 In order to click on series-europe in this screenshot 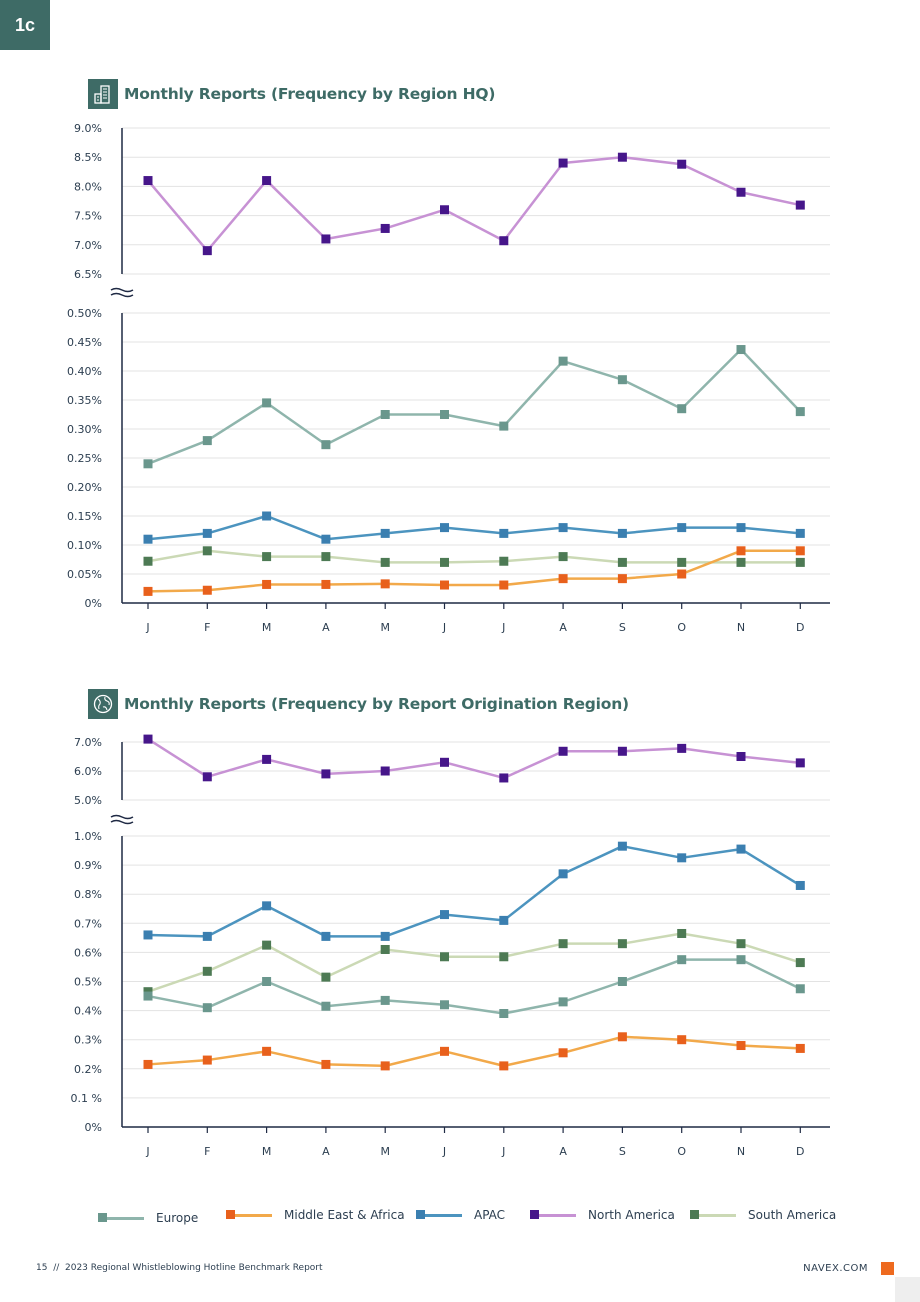, I will do `click(474, 987)`.